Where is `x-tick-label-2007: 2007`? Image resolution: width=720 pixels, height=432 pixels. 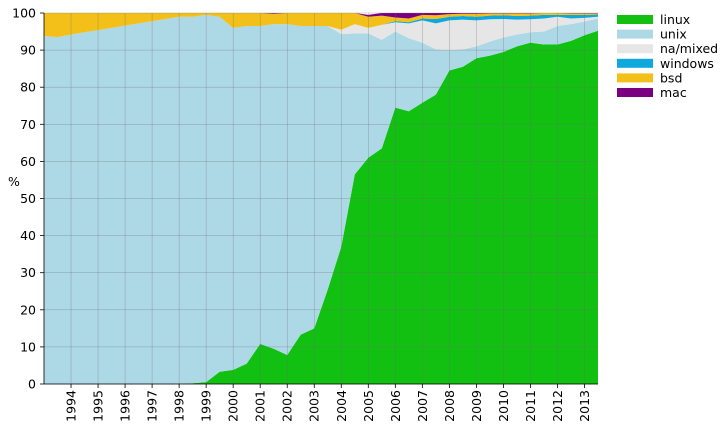 x-tick-label-2007: 2007 is located at coordinates (422, 406).